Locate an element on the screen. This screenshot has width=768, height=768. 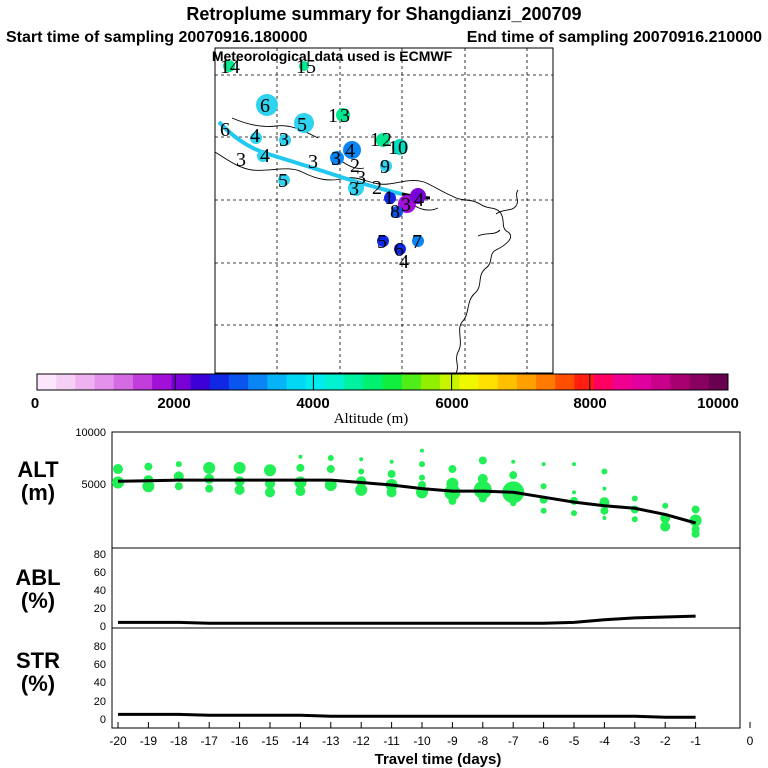
cluster-label: 9 is located at coordinates (385, 167).